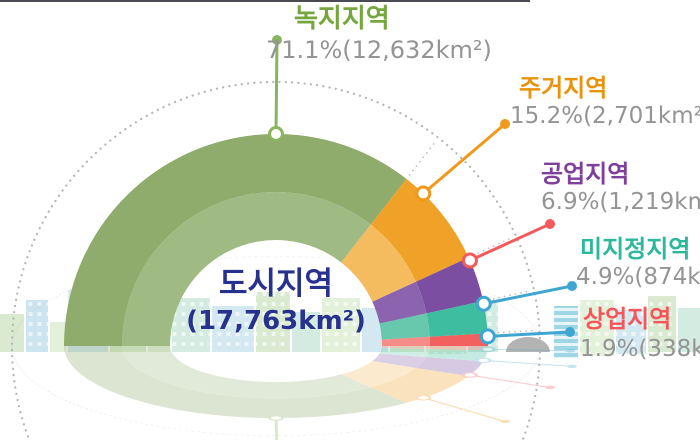  What do you see at coordinates (635, 249) in the screenshot?
I see `series-label-3: 미지정지역` at bounding box center [635, 249].